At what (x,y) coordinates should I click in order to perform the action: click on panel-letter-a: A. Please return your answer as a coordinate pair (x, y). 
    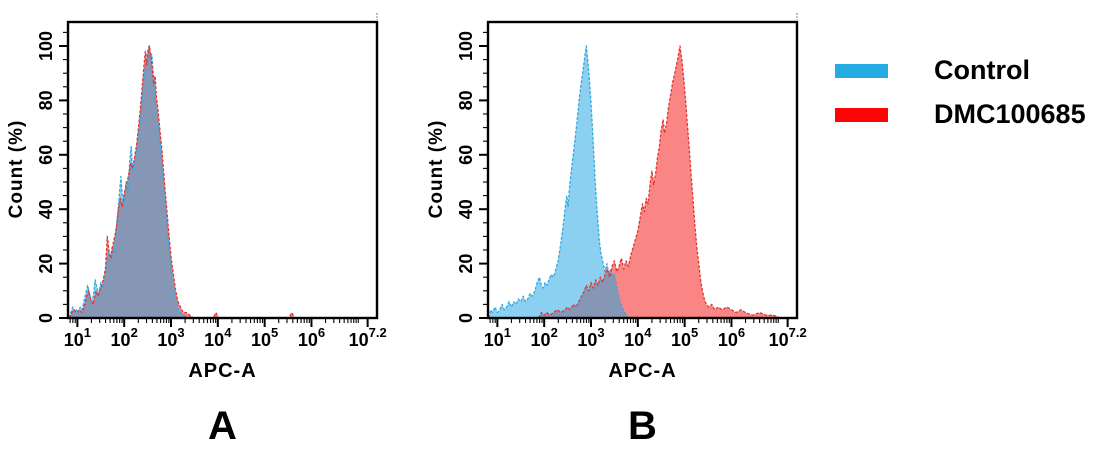
    Looking at the image, I should click on (222, 426).